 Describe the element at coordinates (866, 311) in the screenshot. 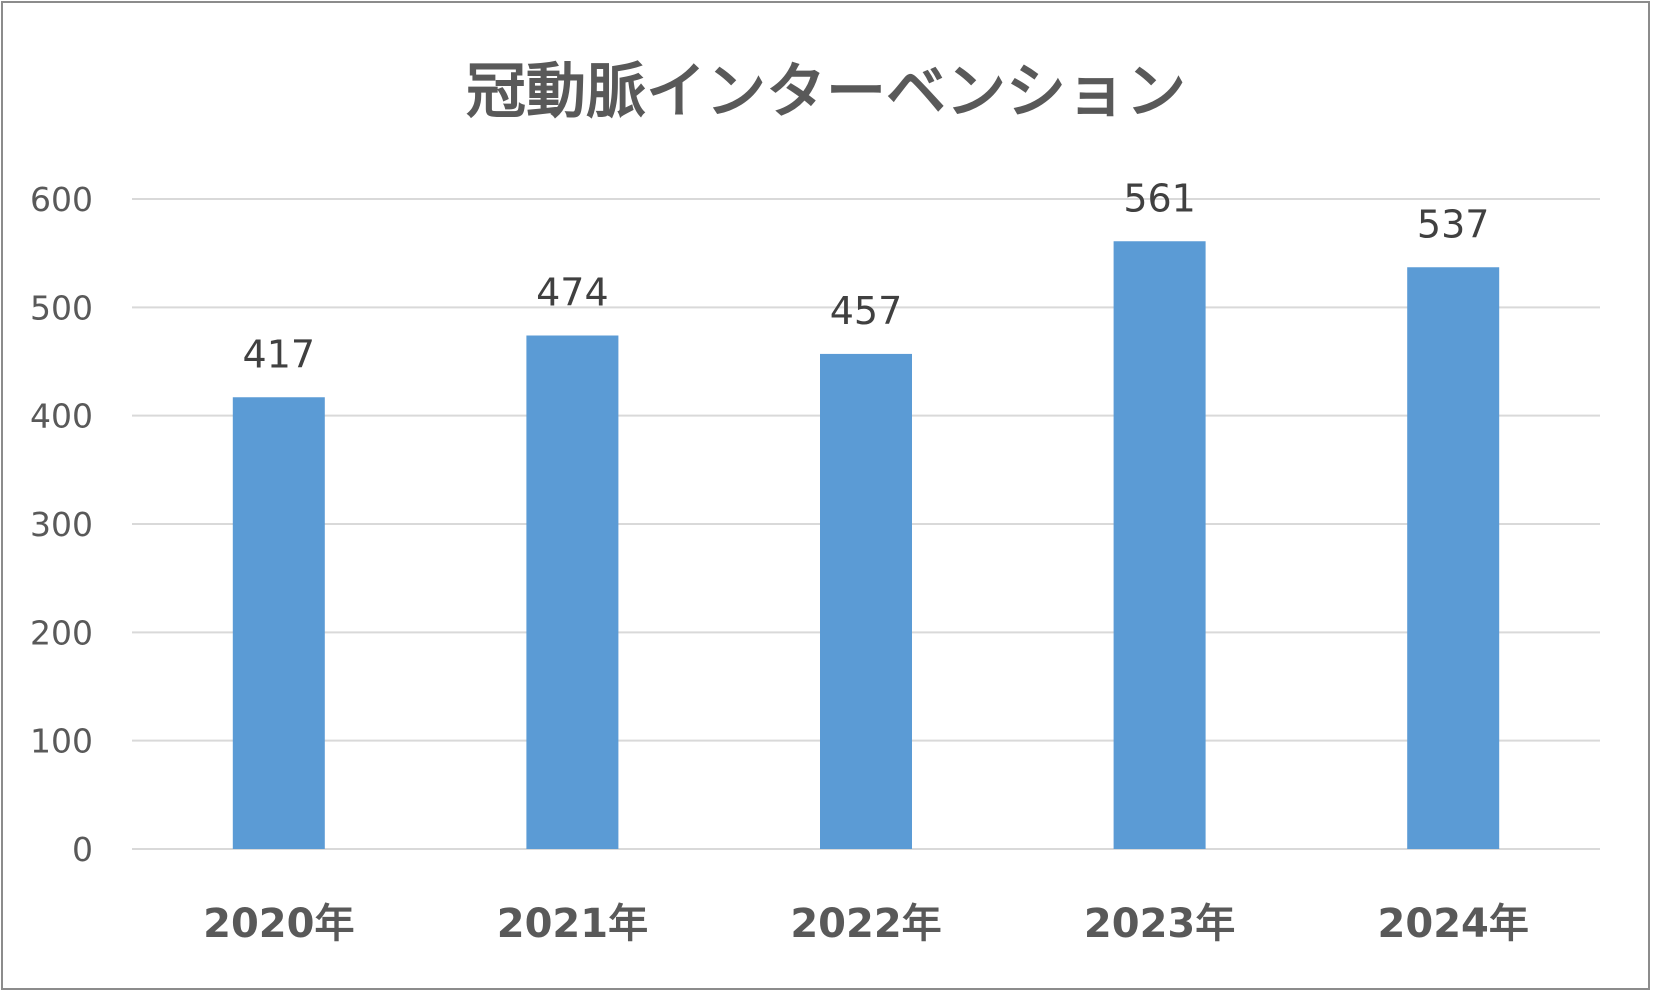

I see `data-label: 457` at that location.